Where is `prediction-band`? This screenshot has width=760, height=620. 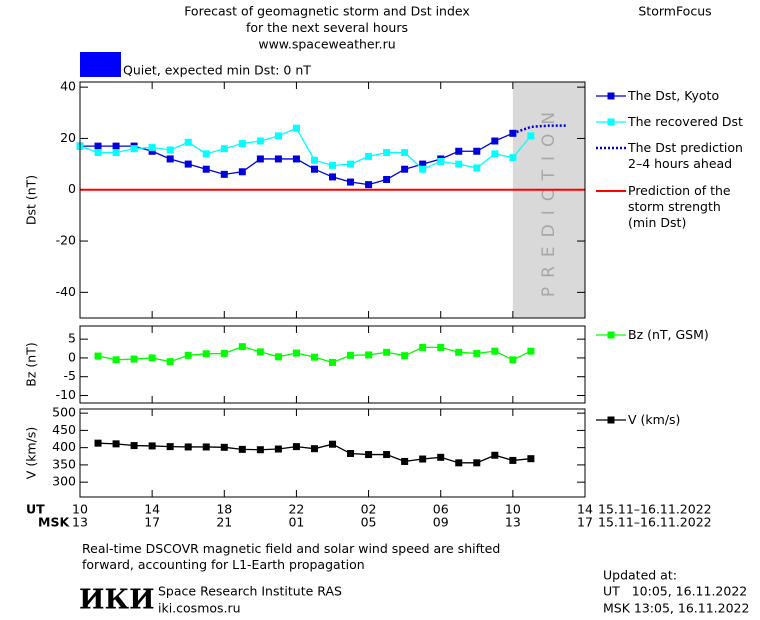
prediction-band is located at coordinates (548, 200).